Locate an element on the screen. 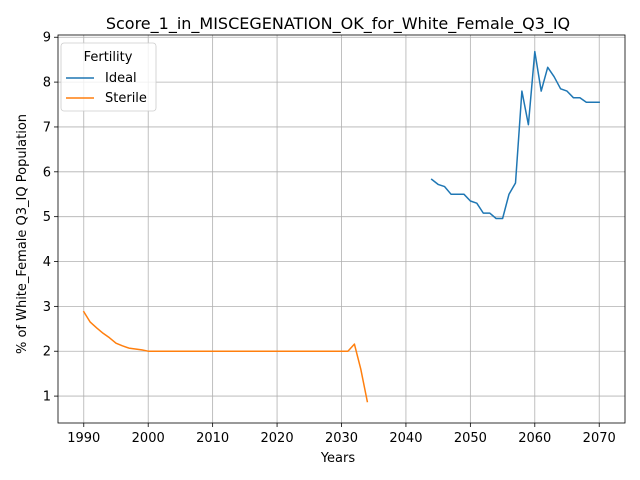 This screenshot has height=480, width=640. y-axis-ticks: 1 2 3 4 5 6 7 8 9 is located at coordinates (50, 218).